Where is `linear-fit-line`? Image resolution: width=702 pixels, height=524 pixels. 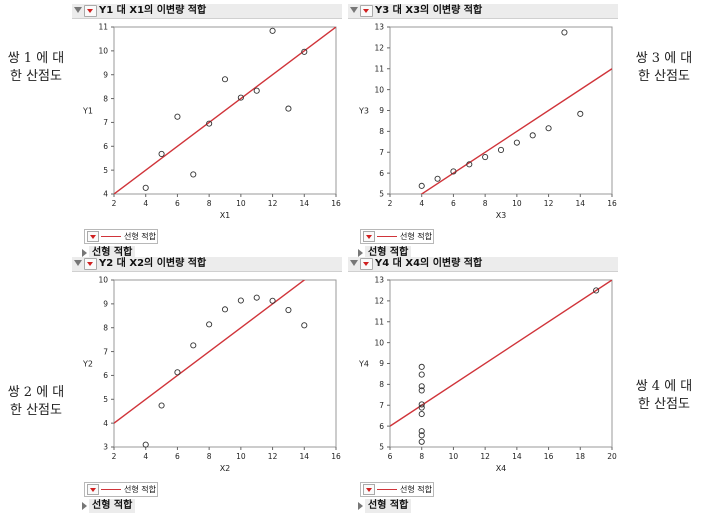
linear-fit-line is located at coordinates (225, 110).